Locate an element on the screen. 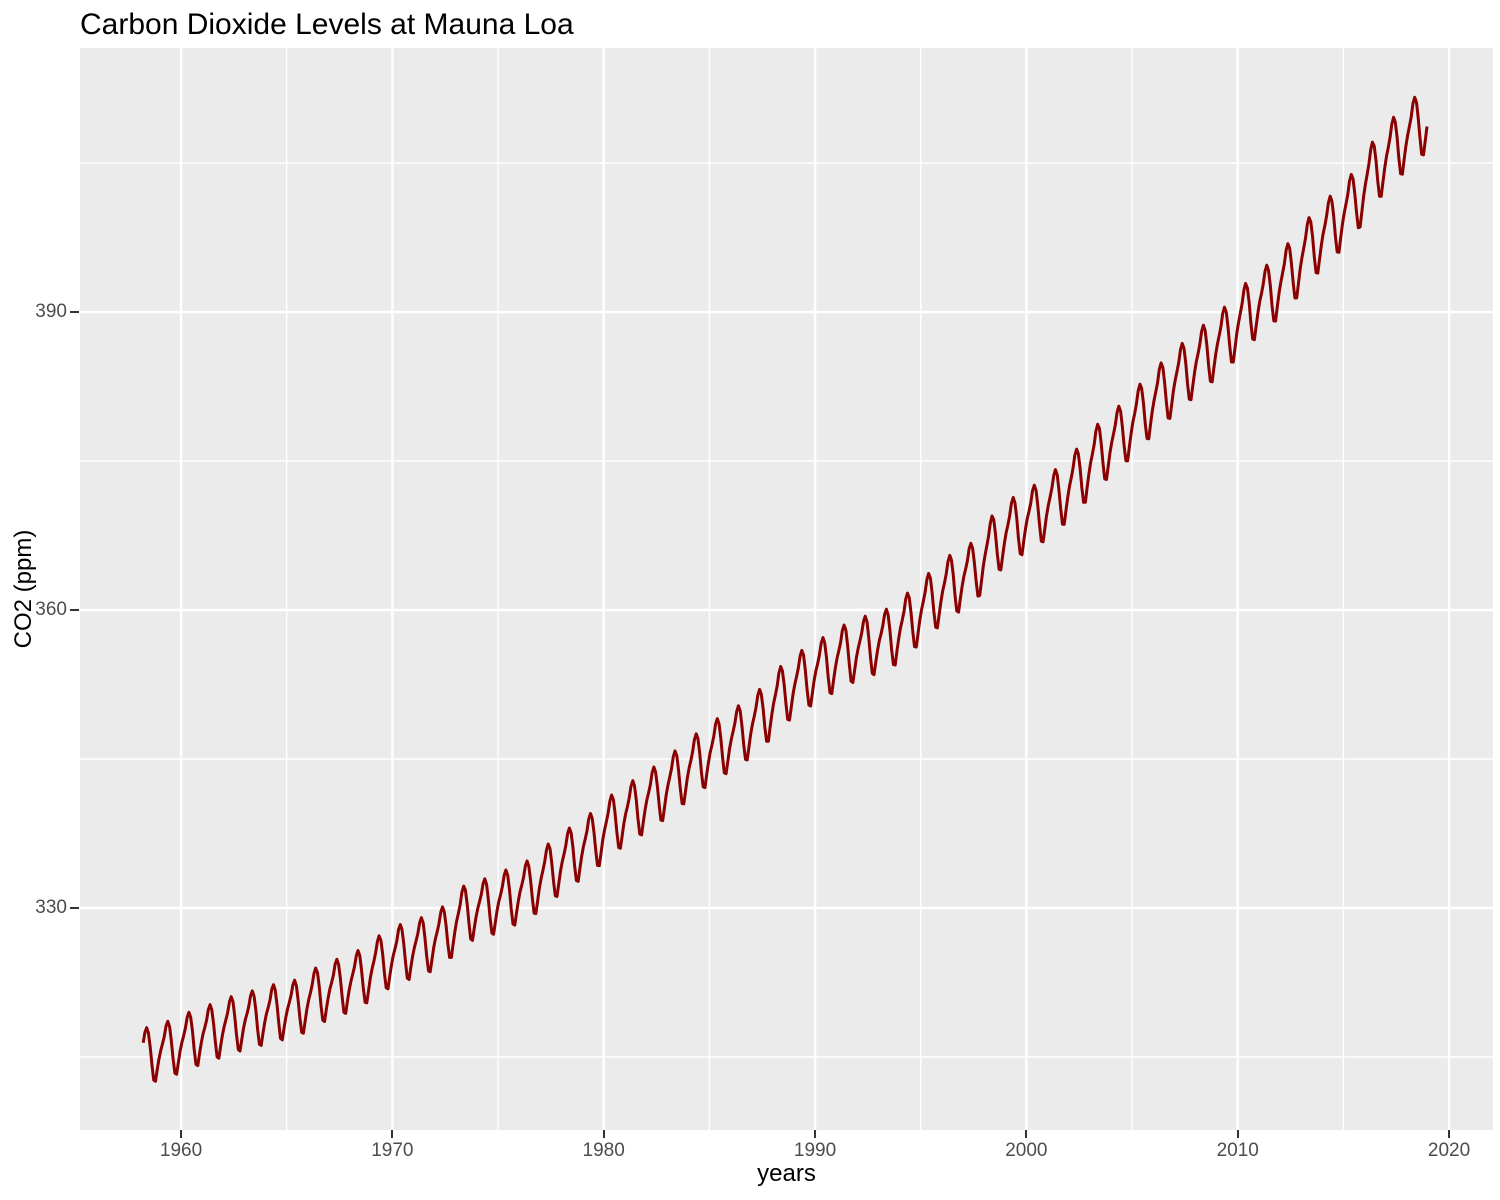 The height and width of the screenshot is (1200, 1500). x-tick-label: 2000 is located at coordinates (1026, 1150).